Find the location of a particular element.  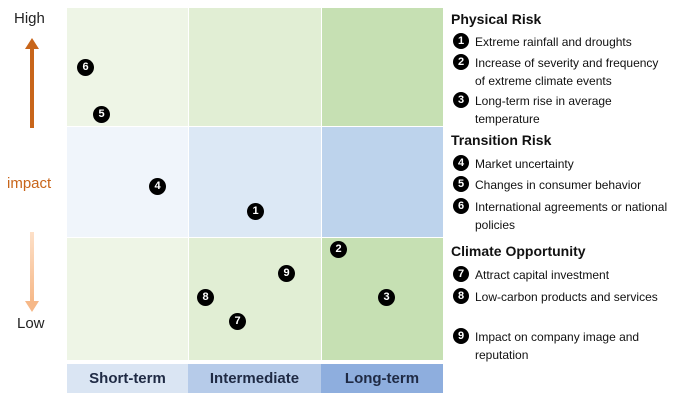

cell-high-intermediate is located at coordinates (254, 67).